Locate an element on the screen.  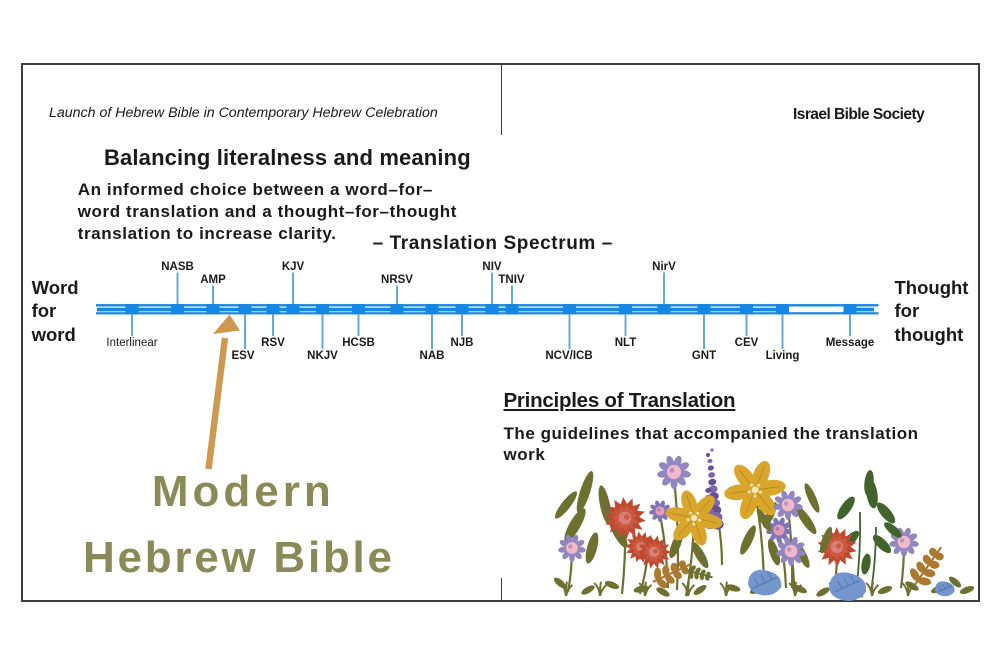
svg-text: KJV is located at coordinates (293, 267).